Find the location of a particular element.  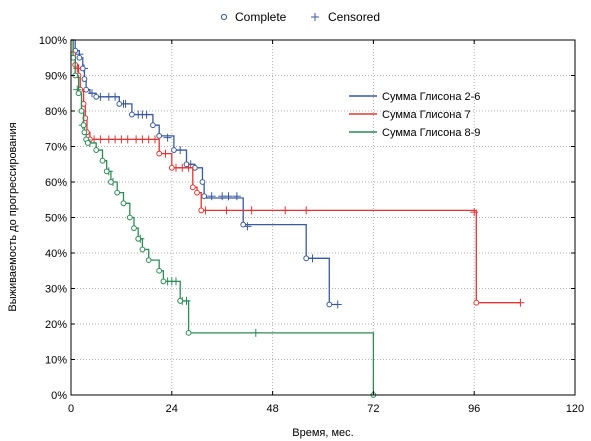

series-legend-label: Сумма Глисона 2-6 is located at coordinates (431, 97).